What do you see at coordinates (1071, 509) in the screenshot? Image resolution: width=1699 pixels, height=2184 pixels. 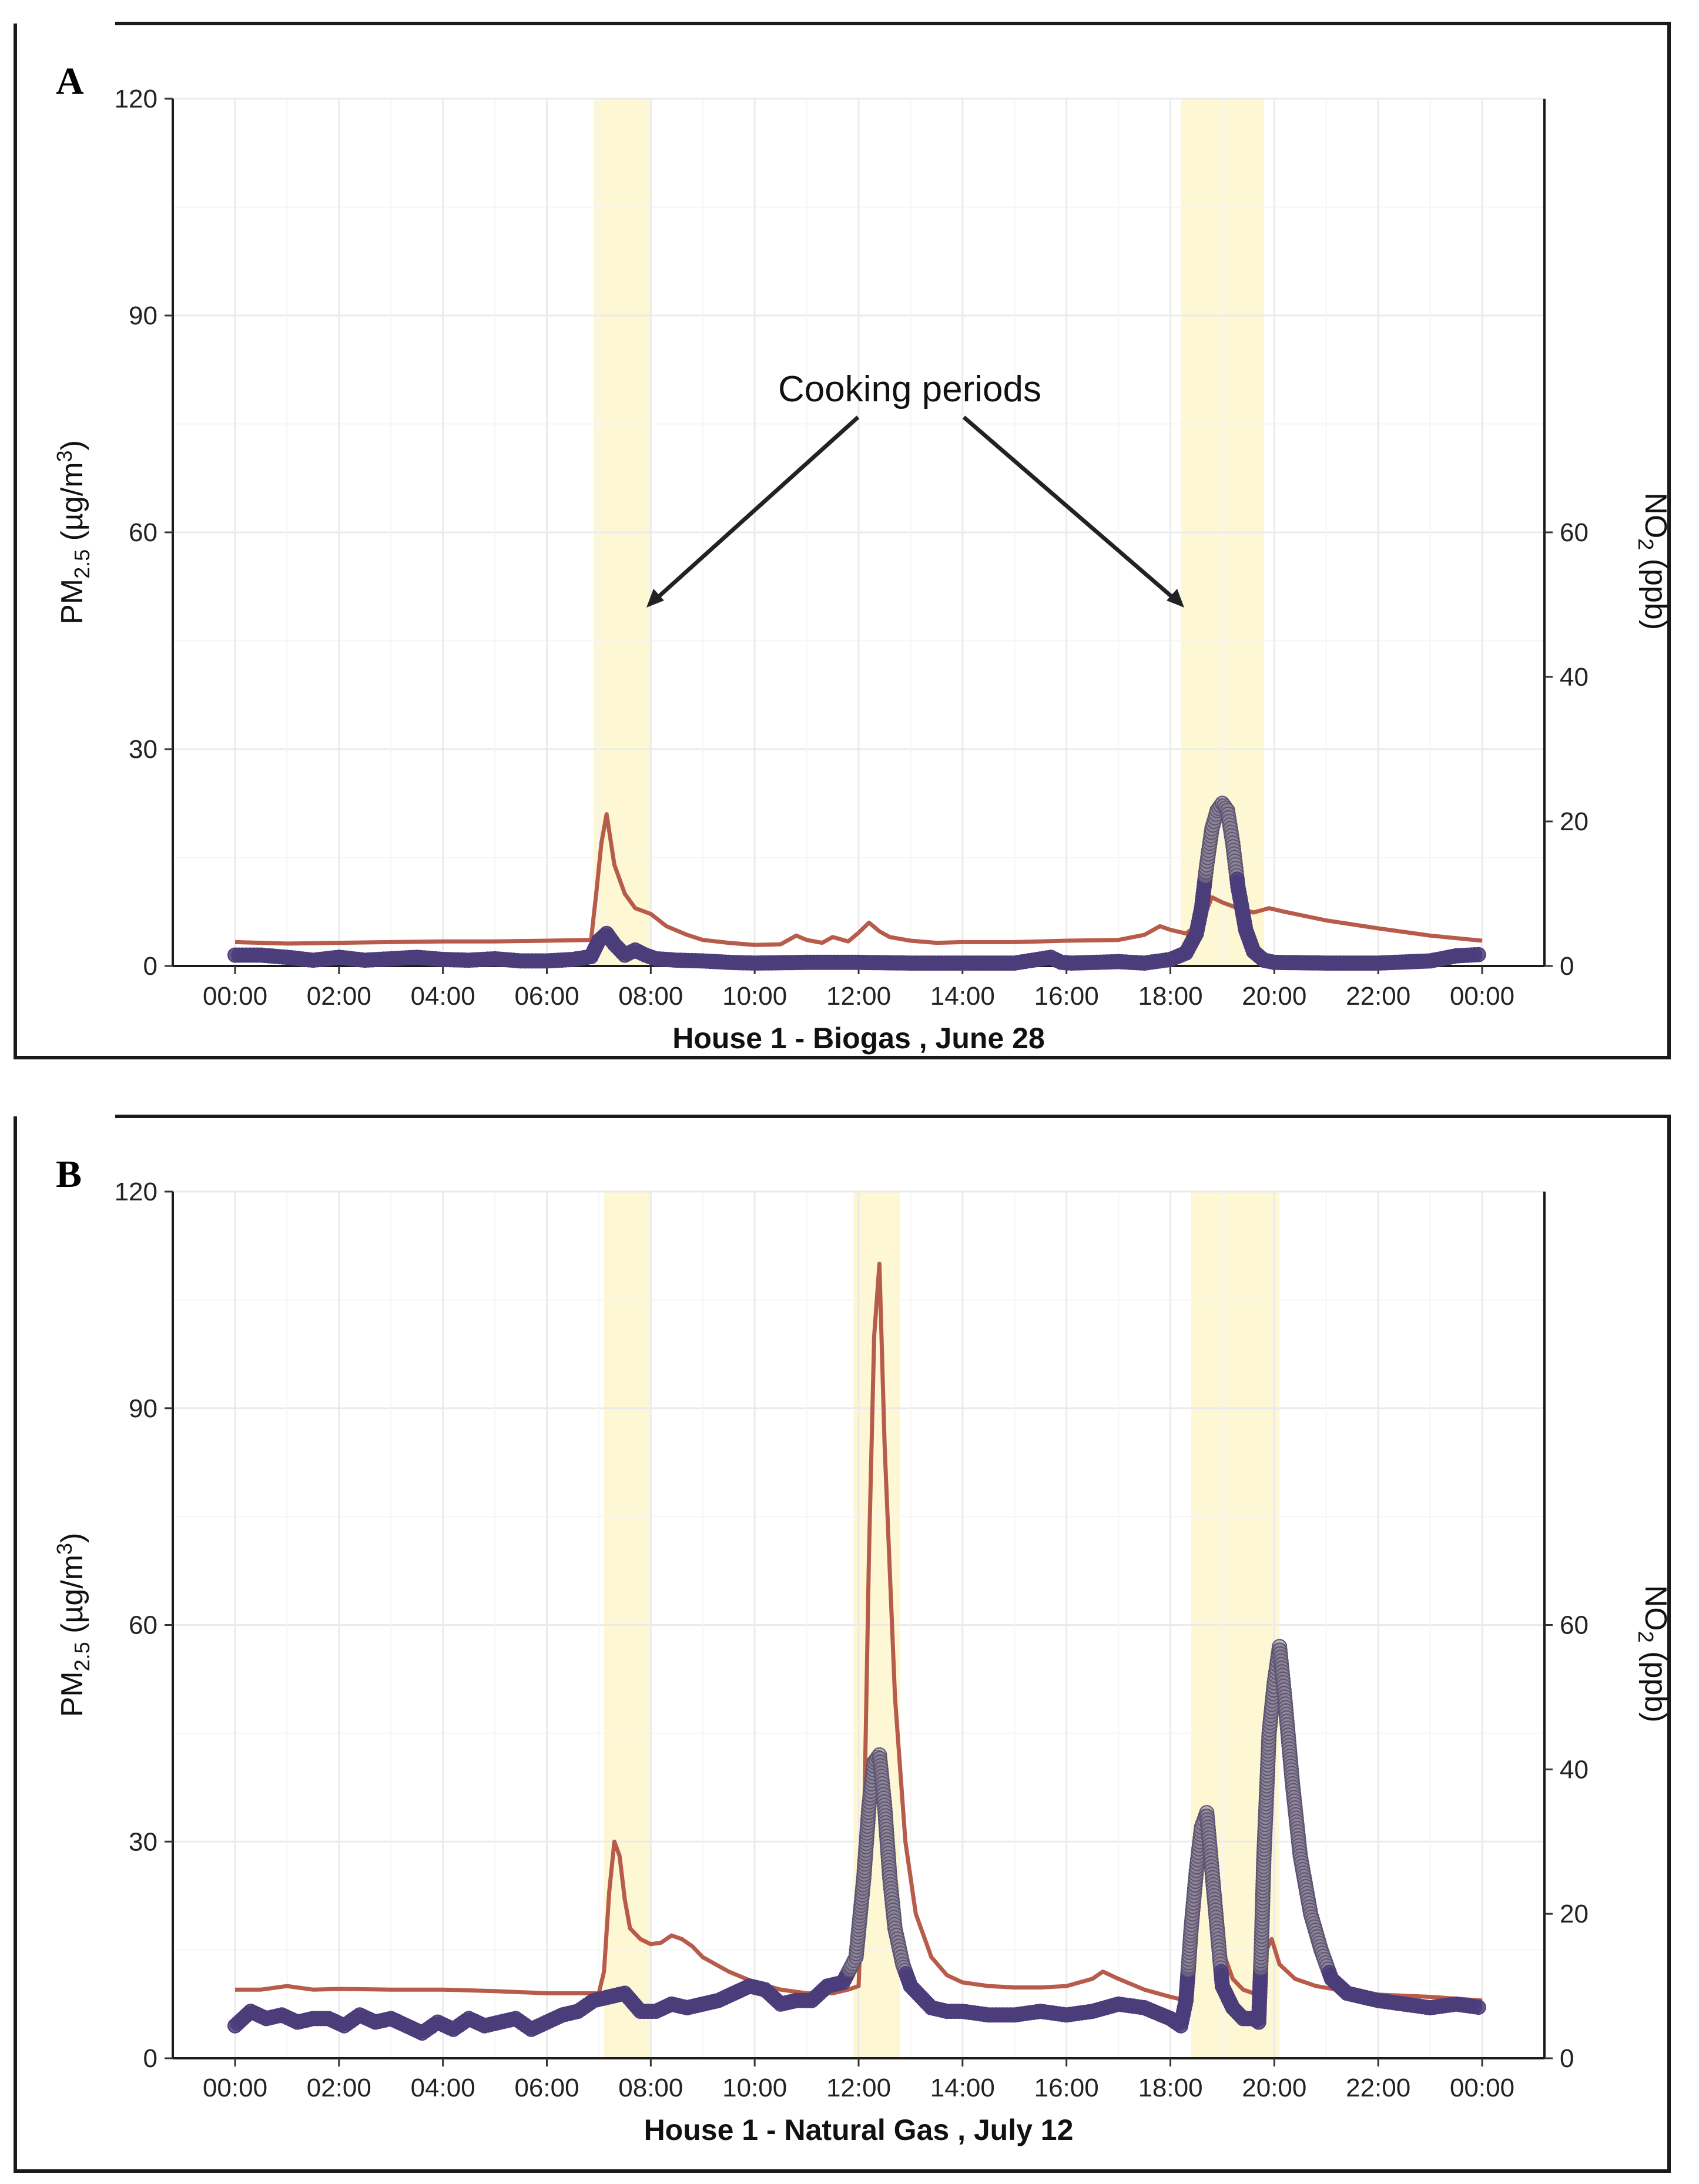 I see `annotation-arrow-right` at bounding box center [1071, 509].